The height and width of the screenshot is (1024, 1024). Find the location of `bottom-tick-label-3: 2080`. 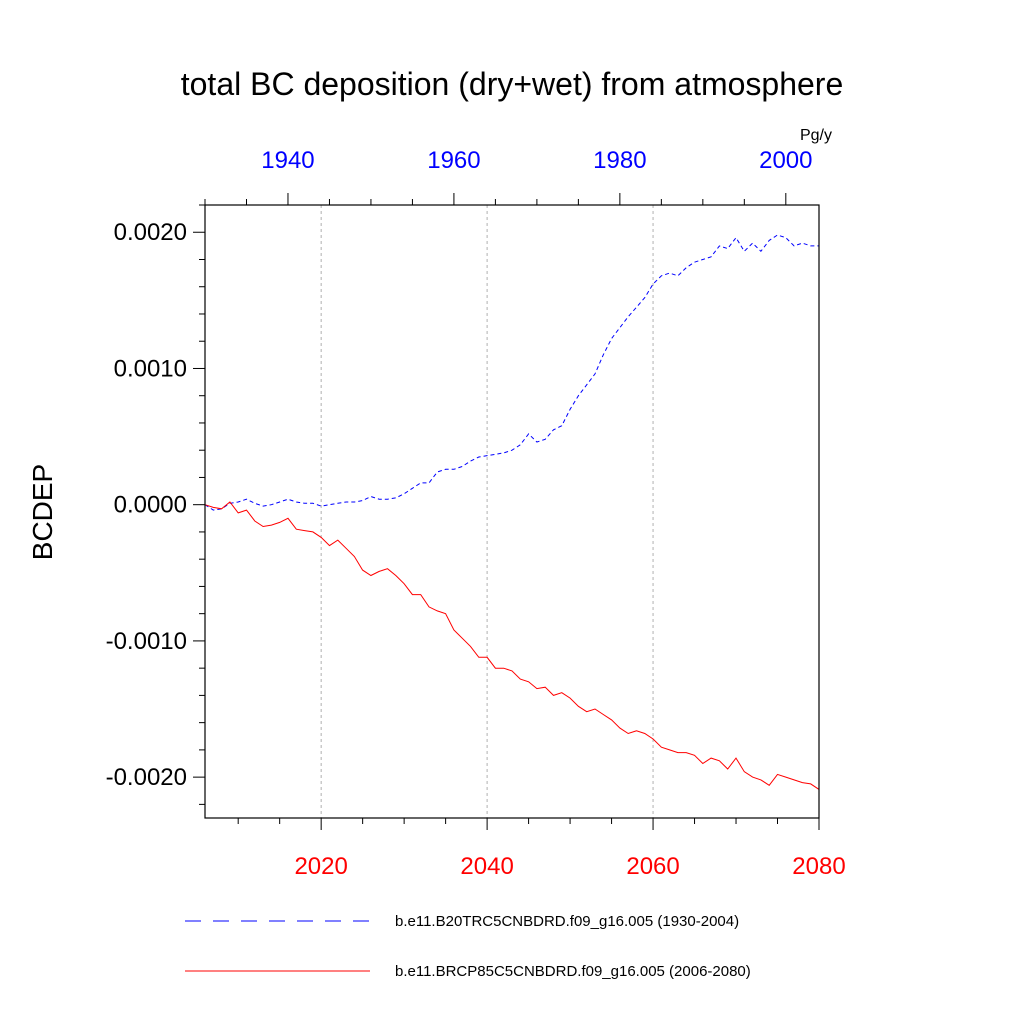

bottom-tick-label-3: 2080 is located at coordinates (818, 866).